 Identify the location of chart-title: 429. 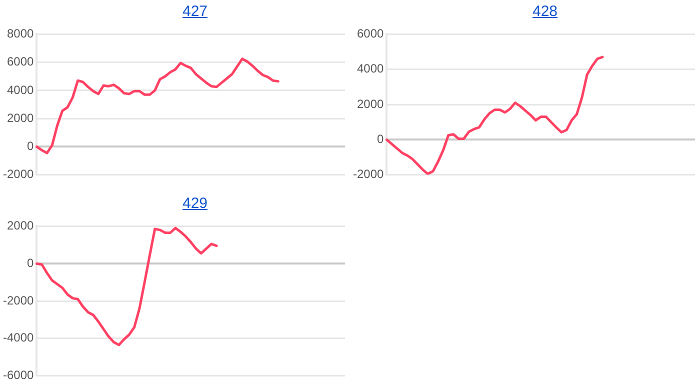
(195, 204).